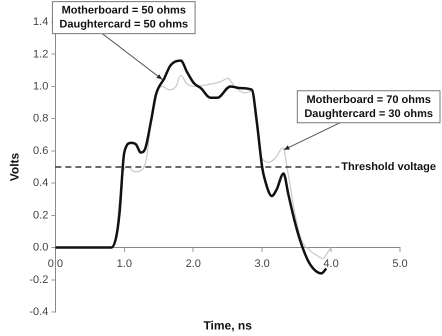 This screenshot has height=336, width=442. What do you see at coordinates (388, 167) in the screenshot?
I see `ref-line-label: Threshold voltage` at bounding box center [388, 167].